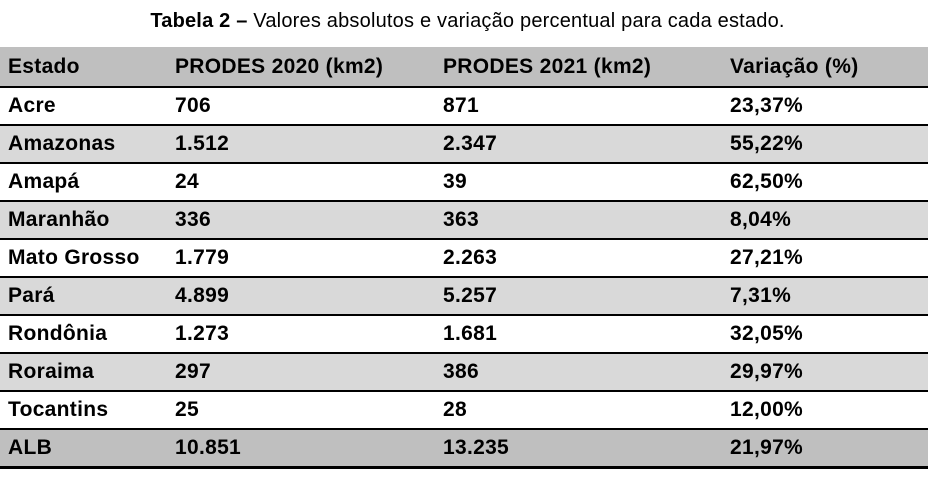  I want to click on variation-value-cell: 21,97%, so click(767, 447).